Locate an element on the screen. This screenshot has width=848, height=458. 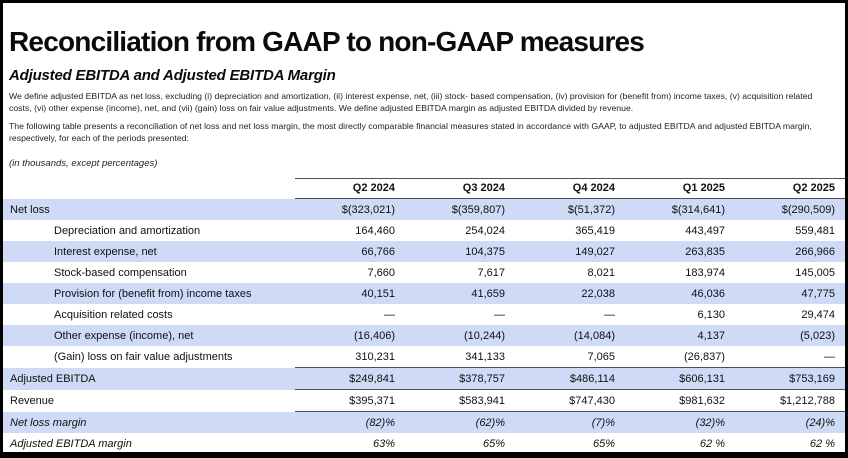
value-cell: 8,021 is located at coordinates (601, 272).